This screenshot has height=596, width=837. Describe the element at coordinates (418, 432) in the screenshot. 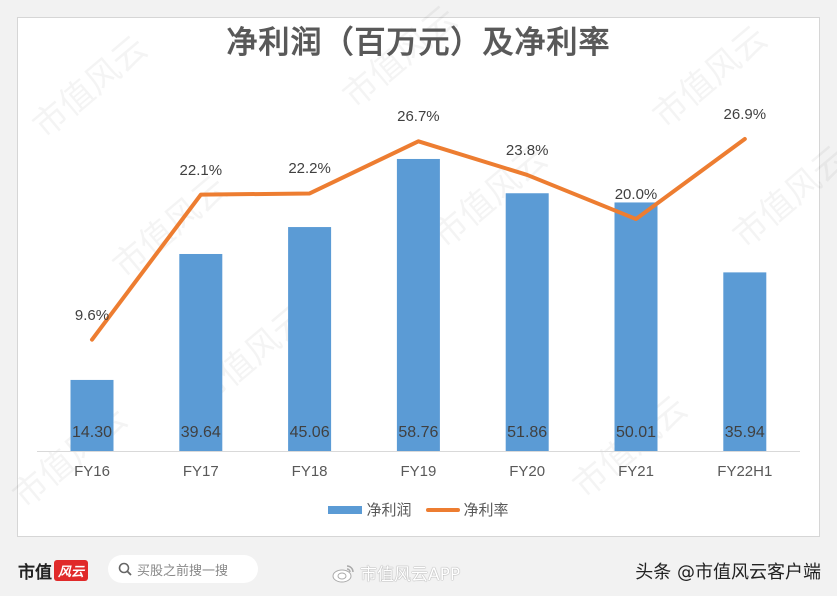

I see `bar-value-label: 58.76` at that location.